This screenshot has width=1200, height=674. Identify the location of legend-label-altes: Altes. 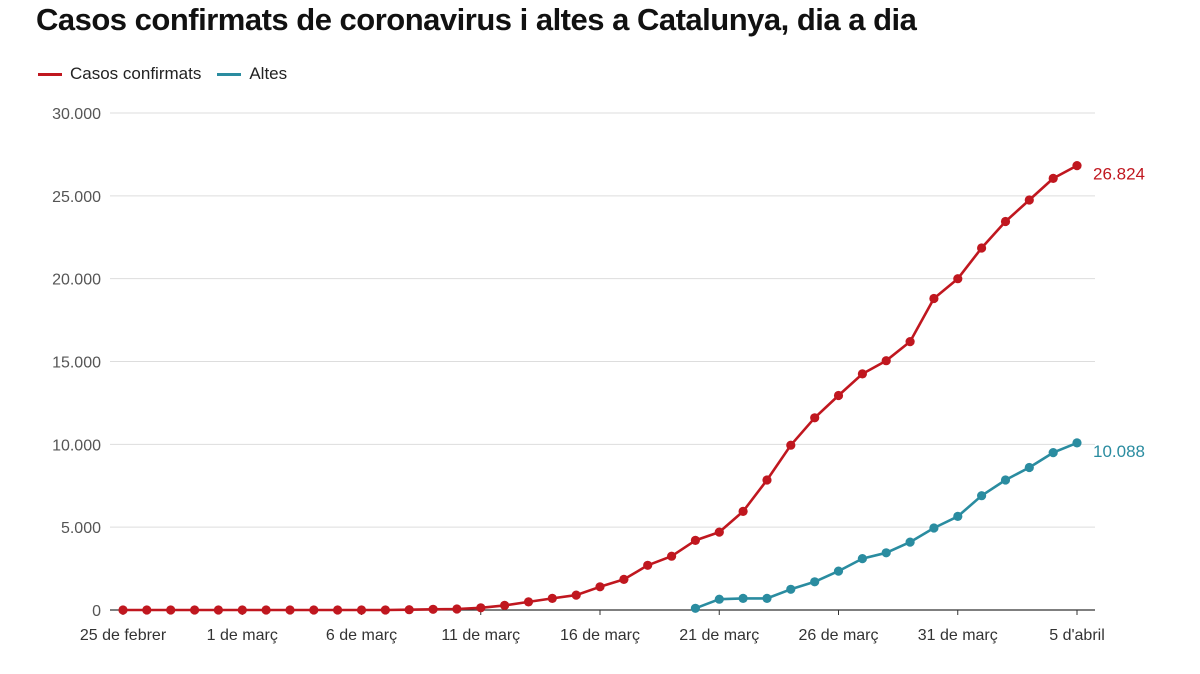
(268, 73).